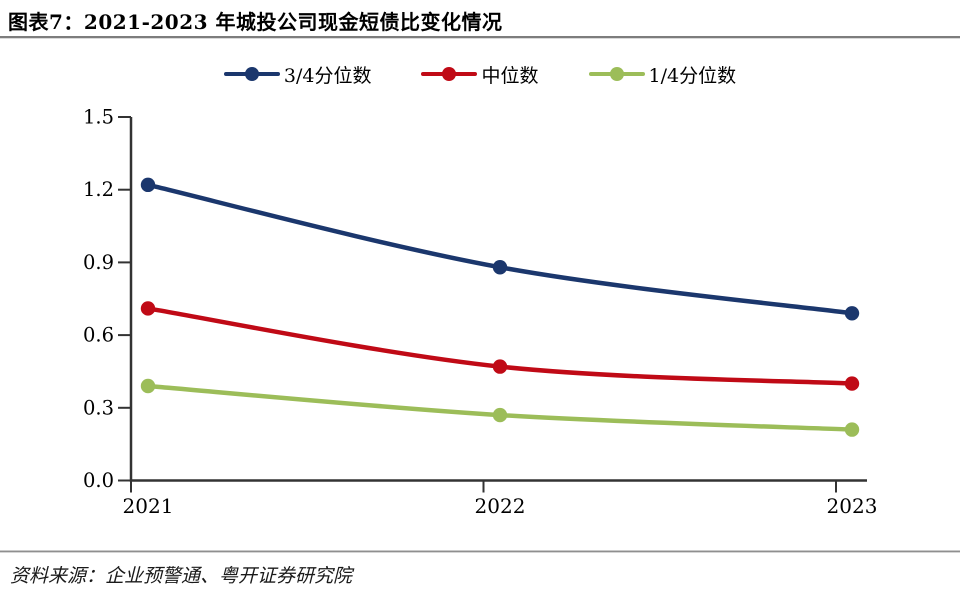 The image size is (960, 596). I want to click on svg-text: 2023, so click(852, 506).